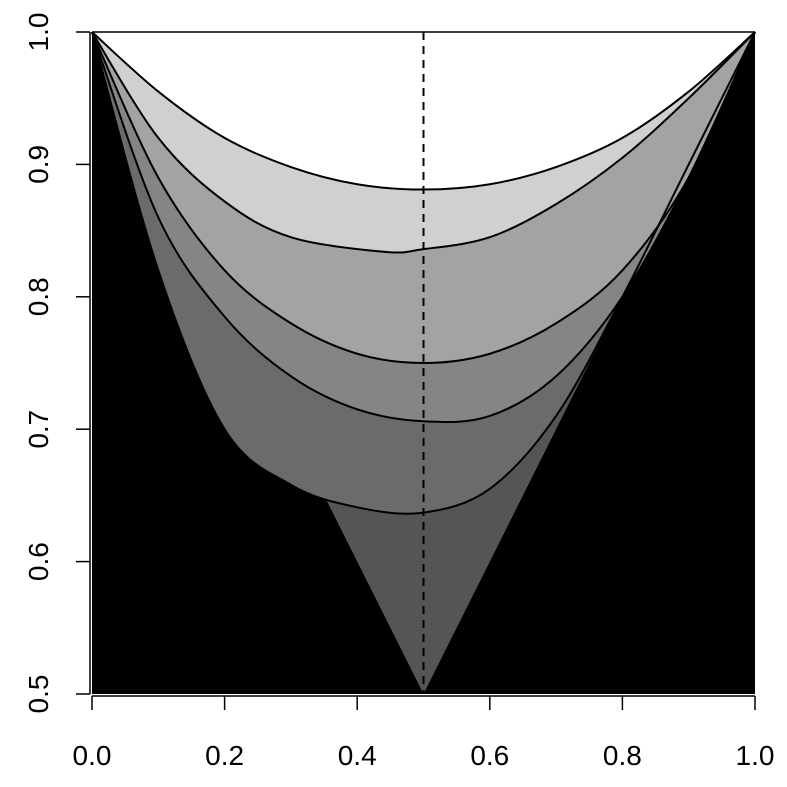 The image size is (787, 787). What do you see at coordinates (489, 755) in the screenshot?
I see `x-tick-label-3: 0.6` at bounding box center [489, 755].